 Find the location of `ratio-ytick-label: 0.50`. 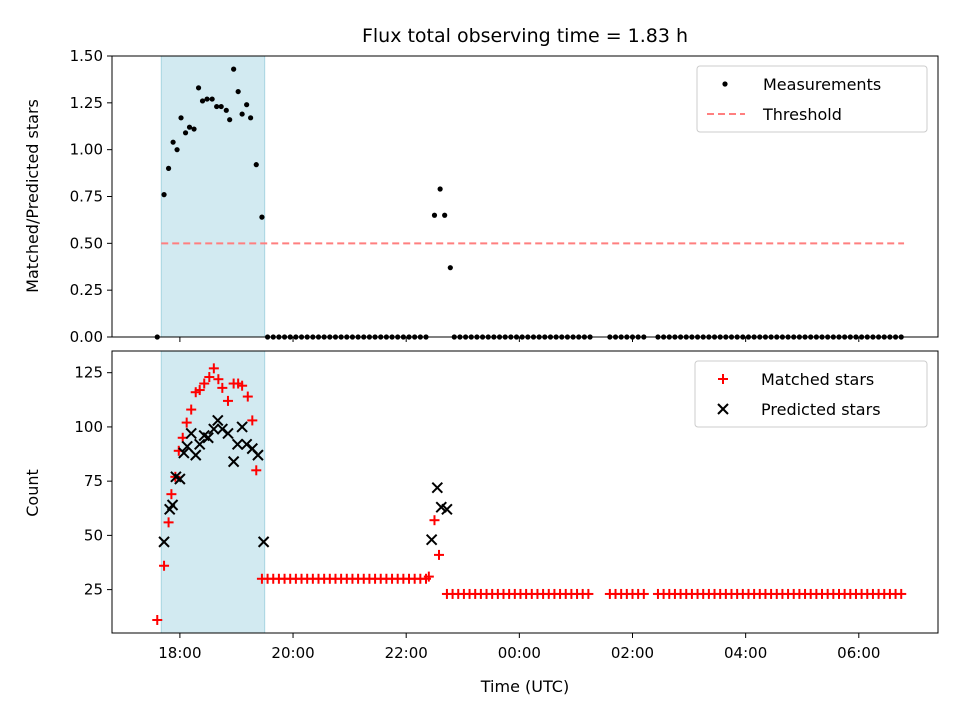

ratio-ytick-label: 0.50 is located at coordinates (86, 243).